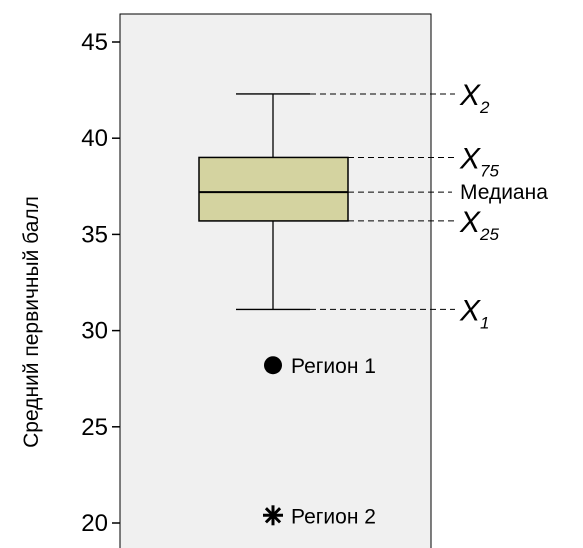 This screenshot has height=548, width=583. Describe the element at coordinates (474, 313) in the screenshot. I see `quantile-annotation: X1` at that location.